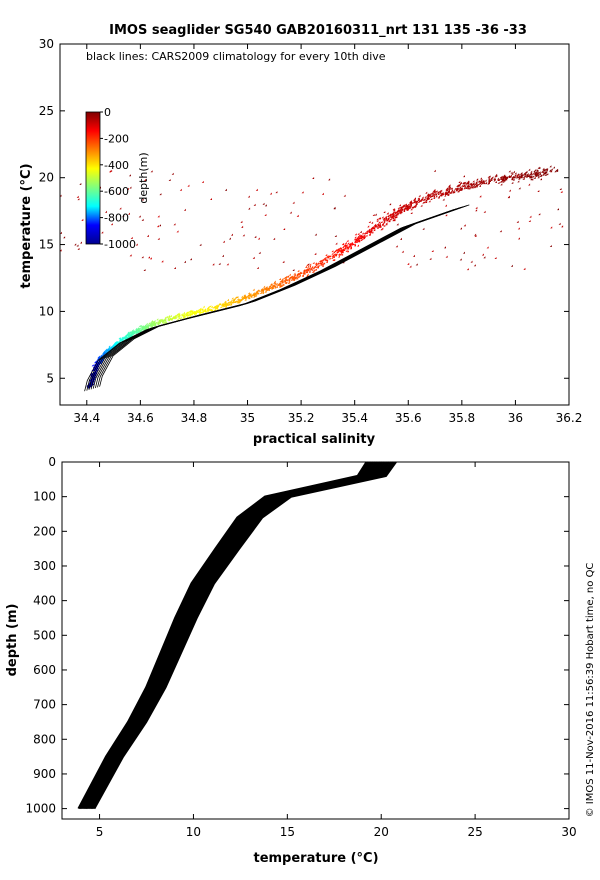 The image size is (600, 880). What do you see at coordinates (107, 112) in the screenshot?
I see `colorbar-tick-label: 0` at bounding box center [107, 112].